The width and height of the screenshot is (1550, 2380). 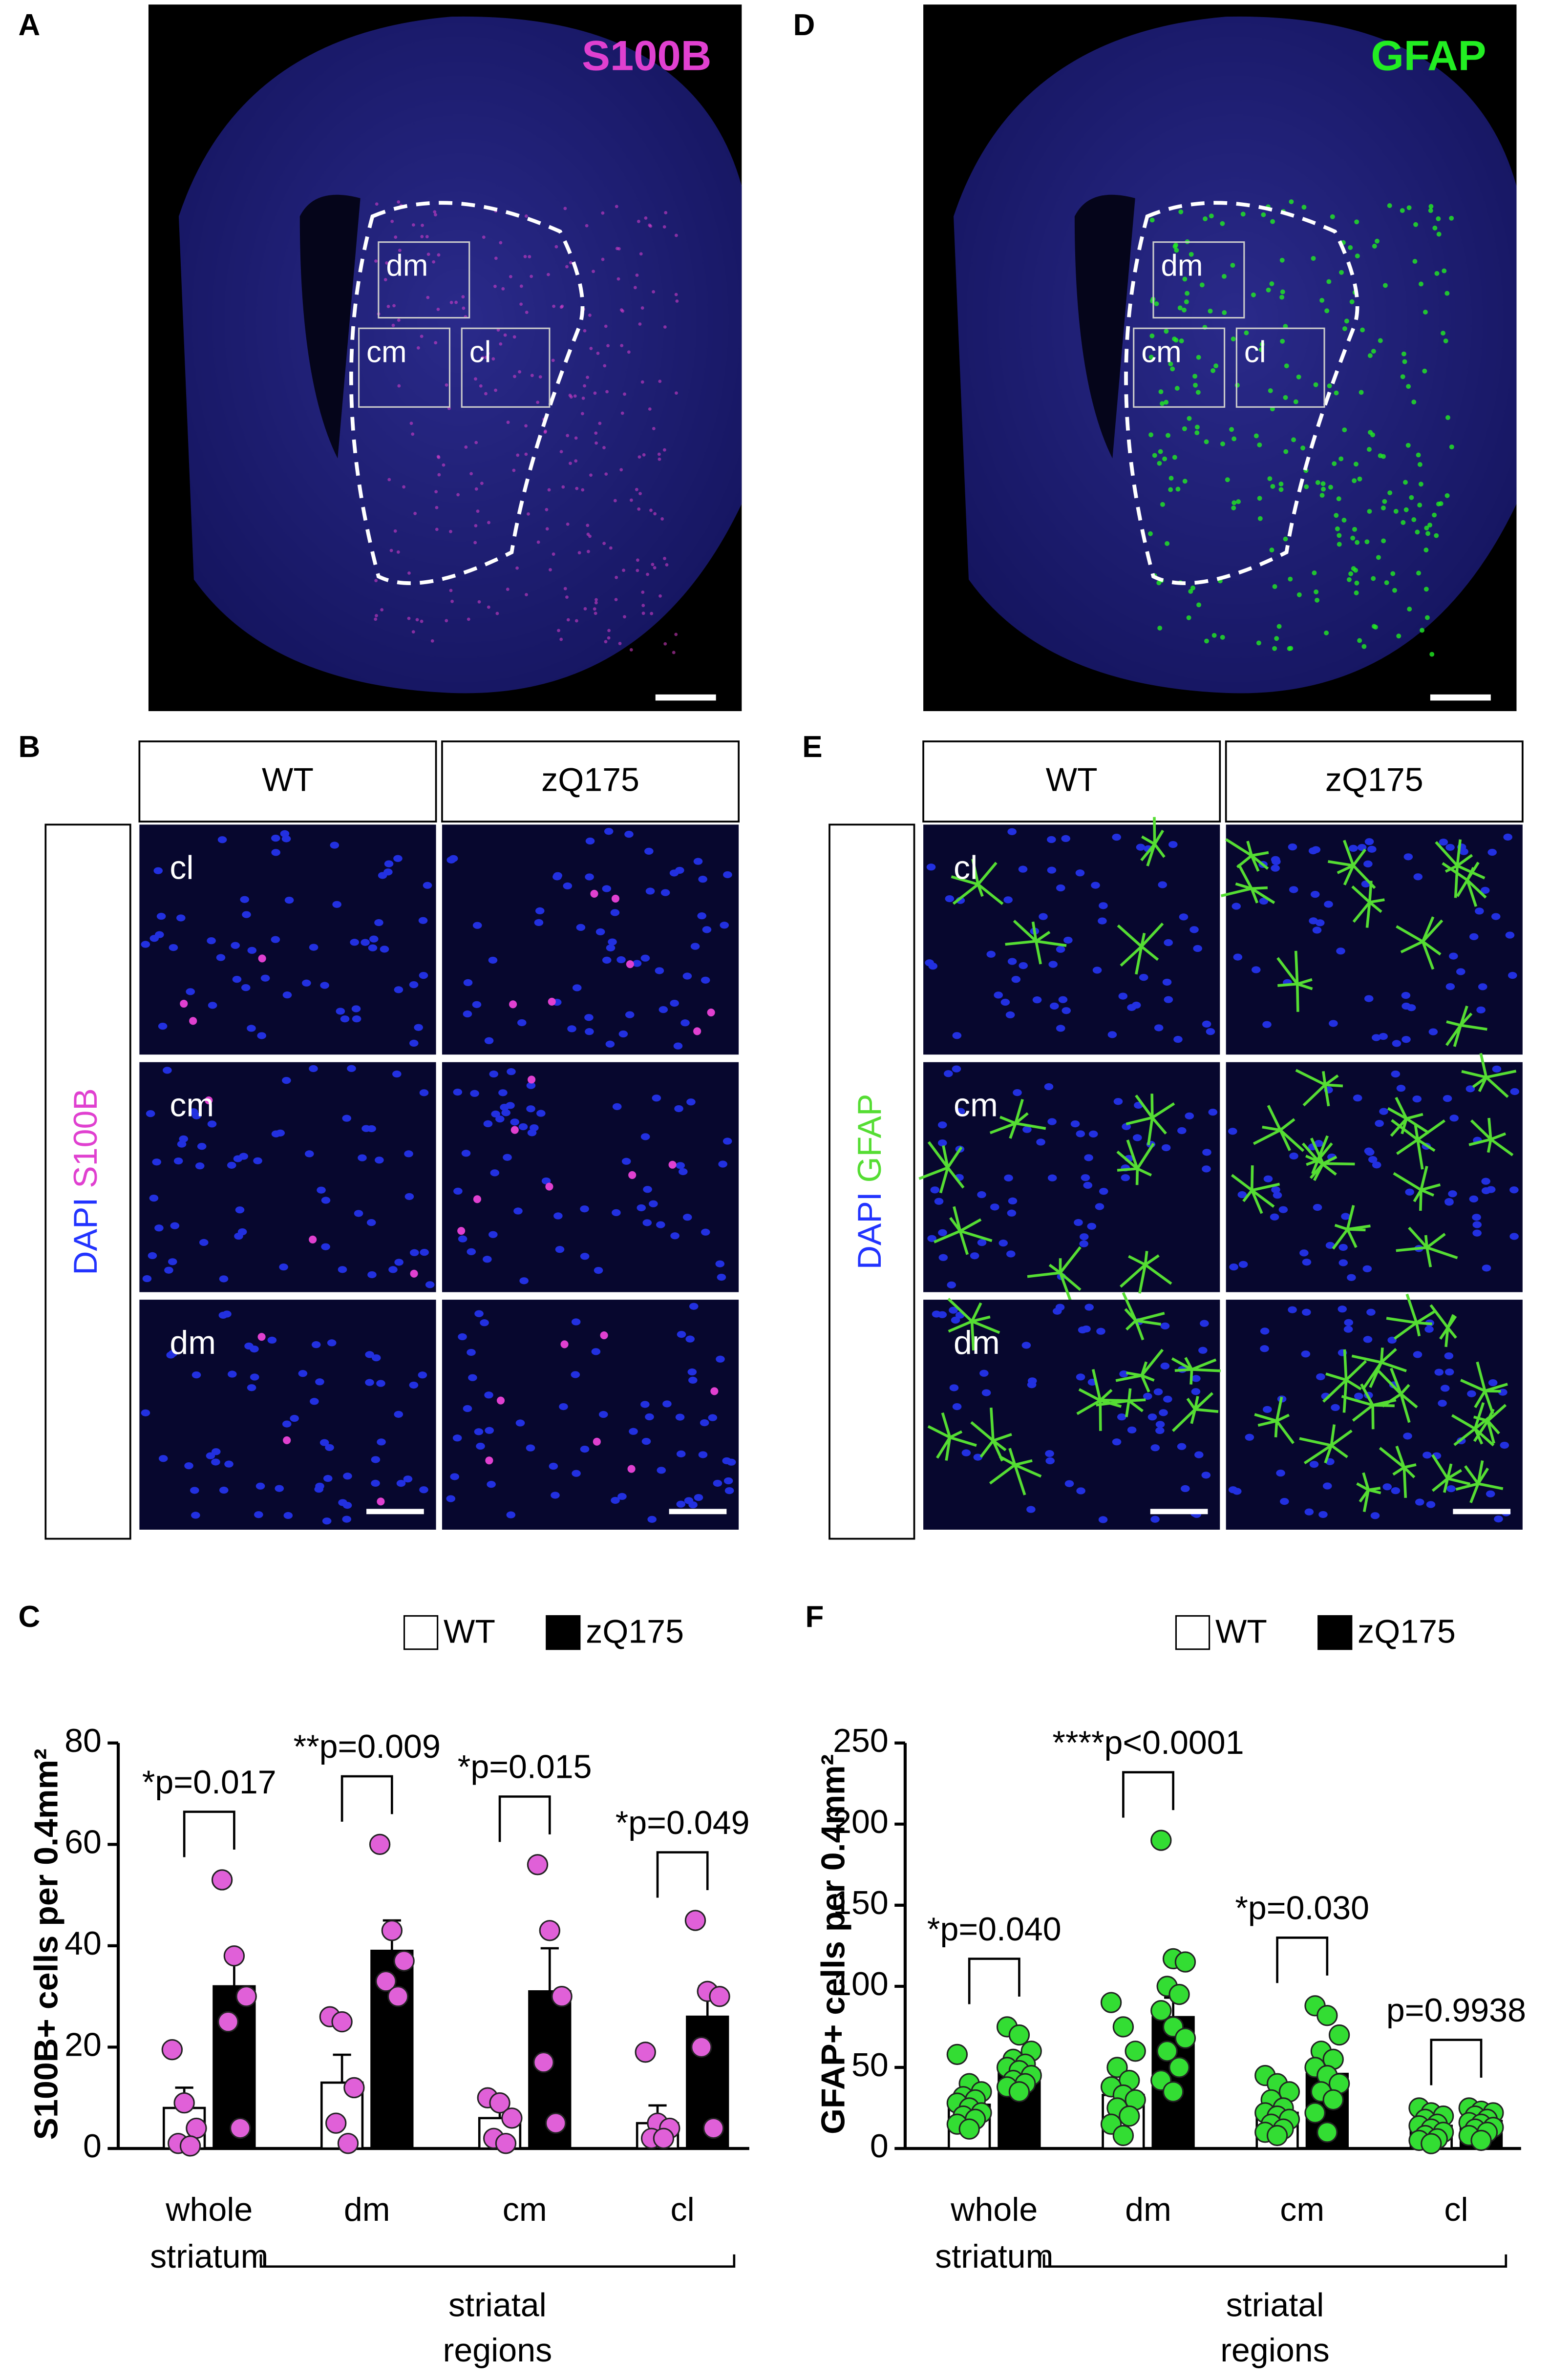 I want to click on panel-letter: F, so click(x=814, y=1617).